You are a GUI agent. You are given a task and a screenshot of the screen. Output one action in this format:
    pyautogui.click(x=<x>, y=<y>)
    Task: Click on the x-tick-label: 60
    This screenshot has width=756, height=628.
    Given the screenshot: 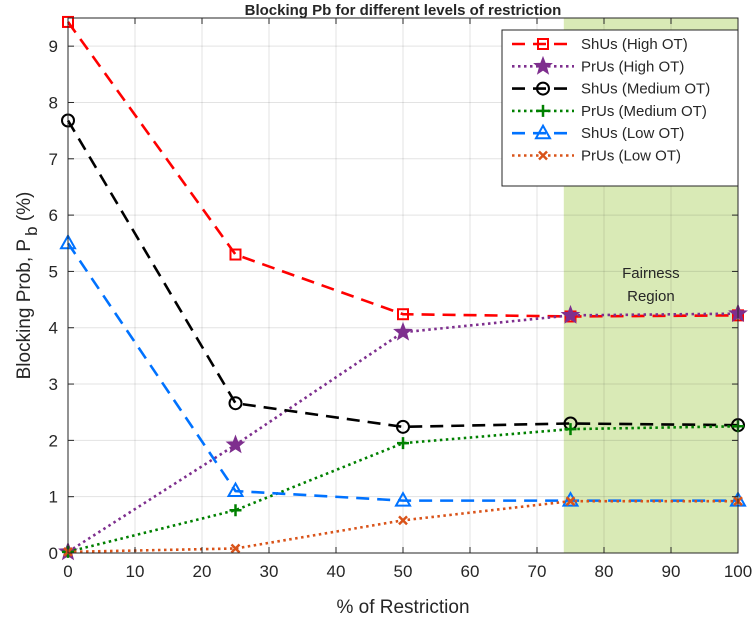 What is the action you would take?
    pyautogui.click(x=470, y=571)
    